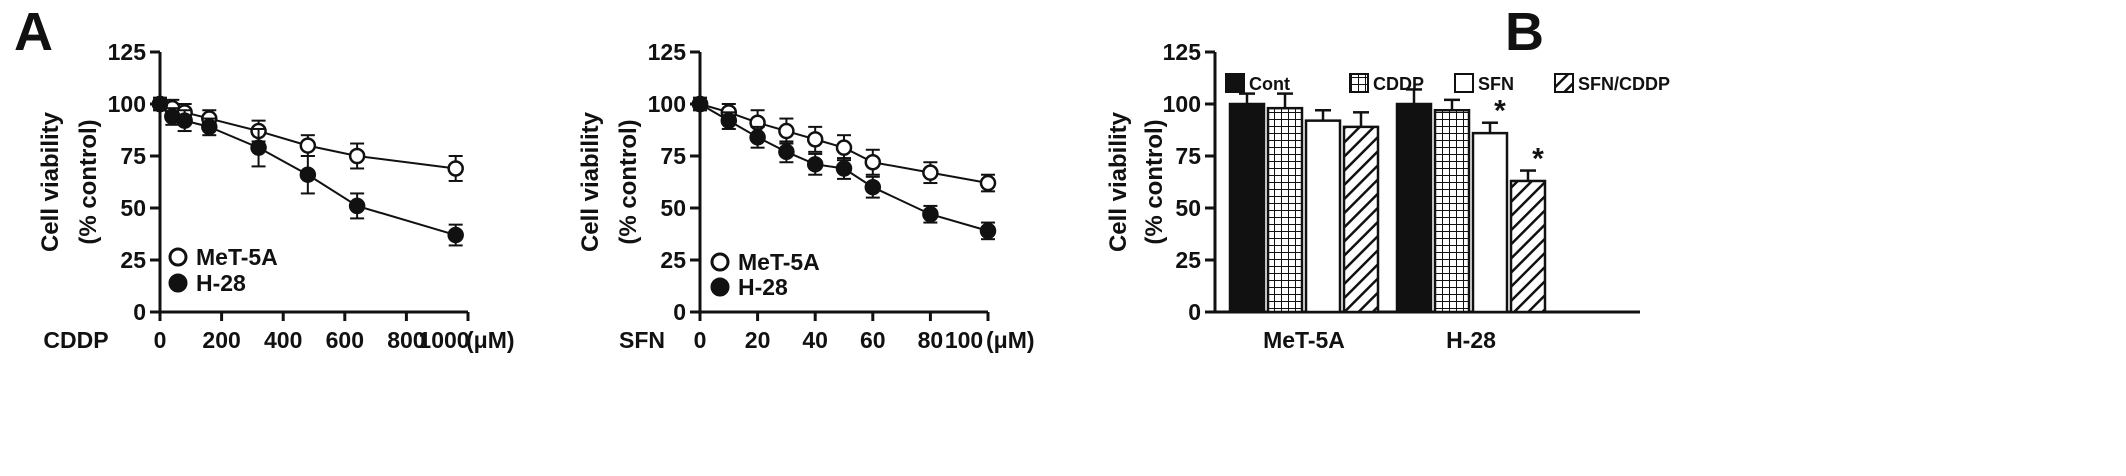 The width and height of the screenshot is (2126, 476). What do you see at coordinates (1304, 340) in the screenshot?
I see `x-category-label: MeT-5A` at bounding box center [1304, 340].